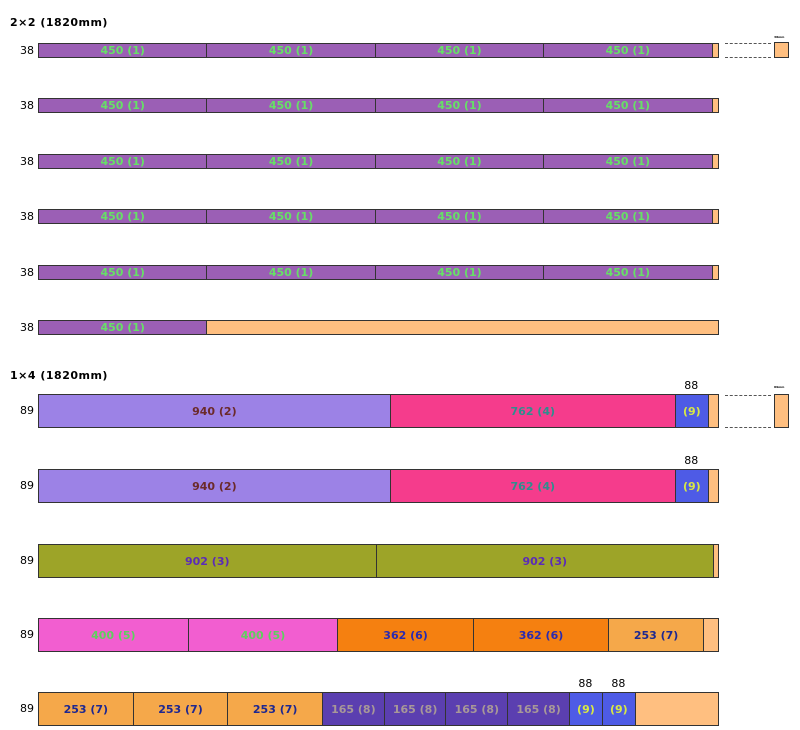 Image resolution: width=800 pixels, height=730 pixels. I want to click on board-bar: 400 (5) 400 (5) 362 (6) 362 (6) 253 (7), so click(378, 635).